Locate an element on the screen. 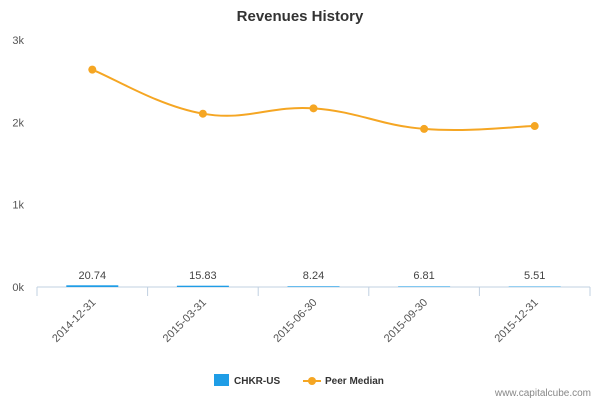  y-tick-label: 2k is located at coordinates (18, 123).